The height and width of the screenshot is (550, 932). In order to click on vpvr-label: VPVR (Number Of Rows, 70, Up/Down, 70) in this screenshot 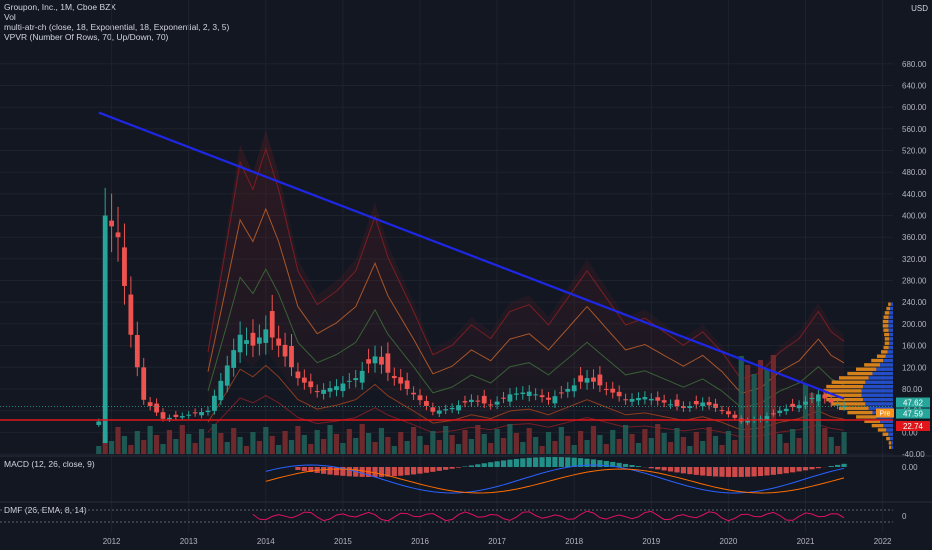, I will do `click(86, 37)`.